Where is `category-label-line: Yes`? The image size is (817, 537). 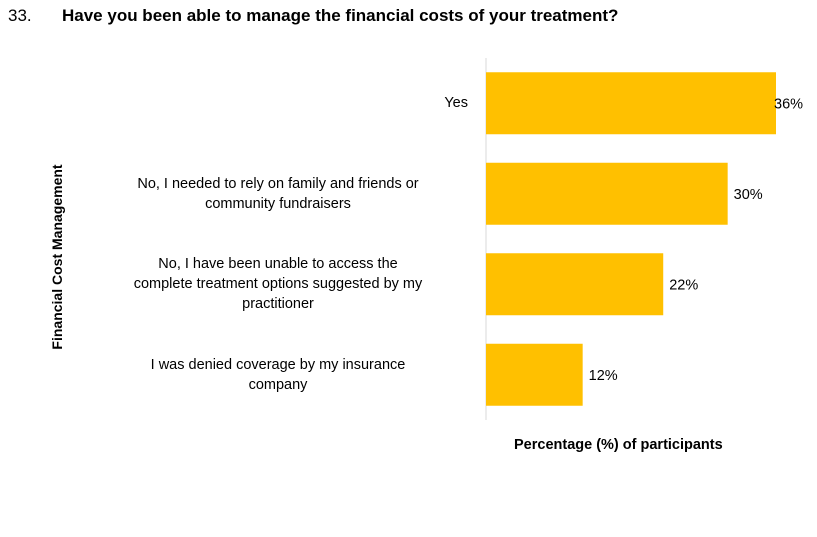 category-label-line: Yes is located at coordinates (456, 103).